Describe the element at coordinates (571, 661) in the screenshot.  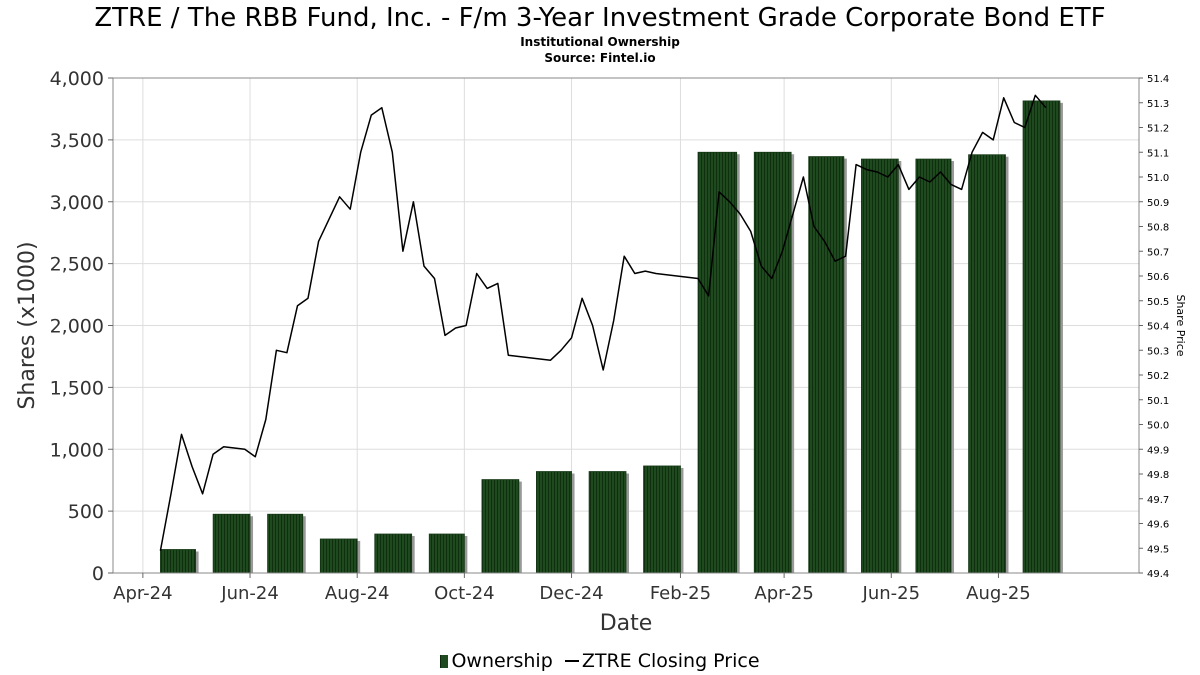
I see `legend-line-swatch` at that location.